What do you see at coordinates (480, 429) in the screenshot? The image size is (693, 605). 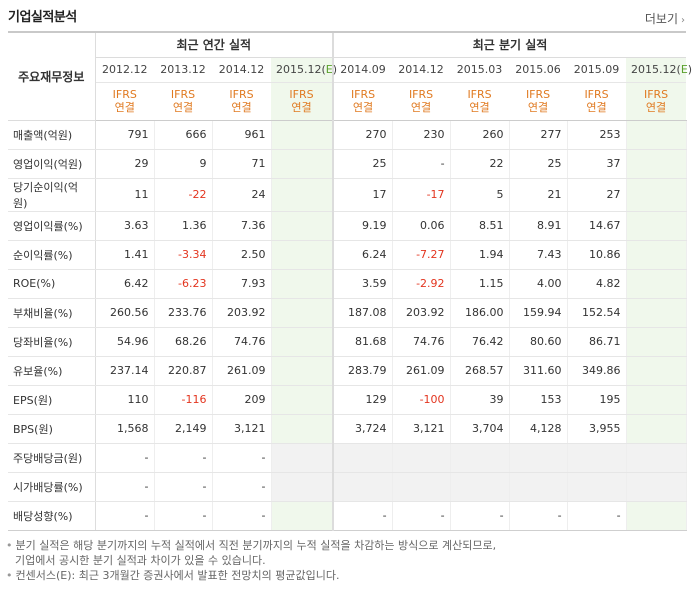 I see `value-cell: 3,704` at bounding box center [480, 429].